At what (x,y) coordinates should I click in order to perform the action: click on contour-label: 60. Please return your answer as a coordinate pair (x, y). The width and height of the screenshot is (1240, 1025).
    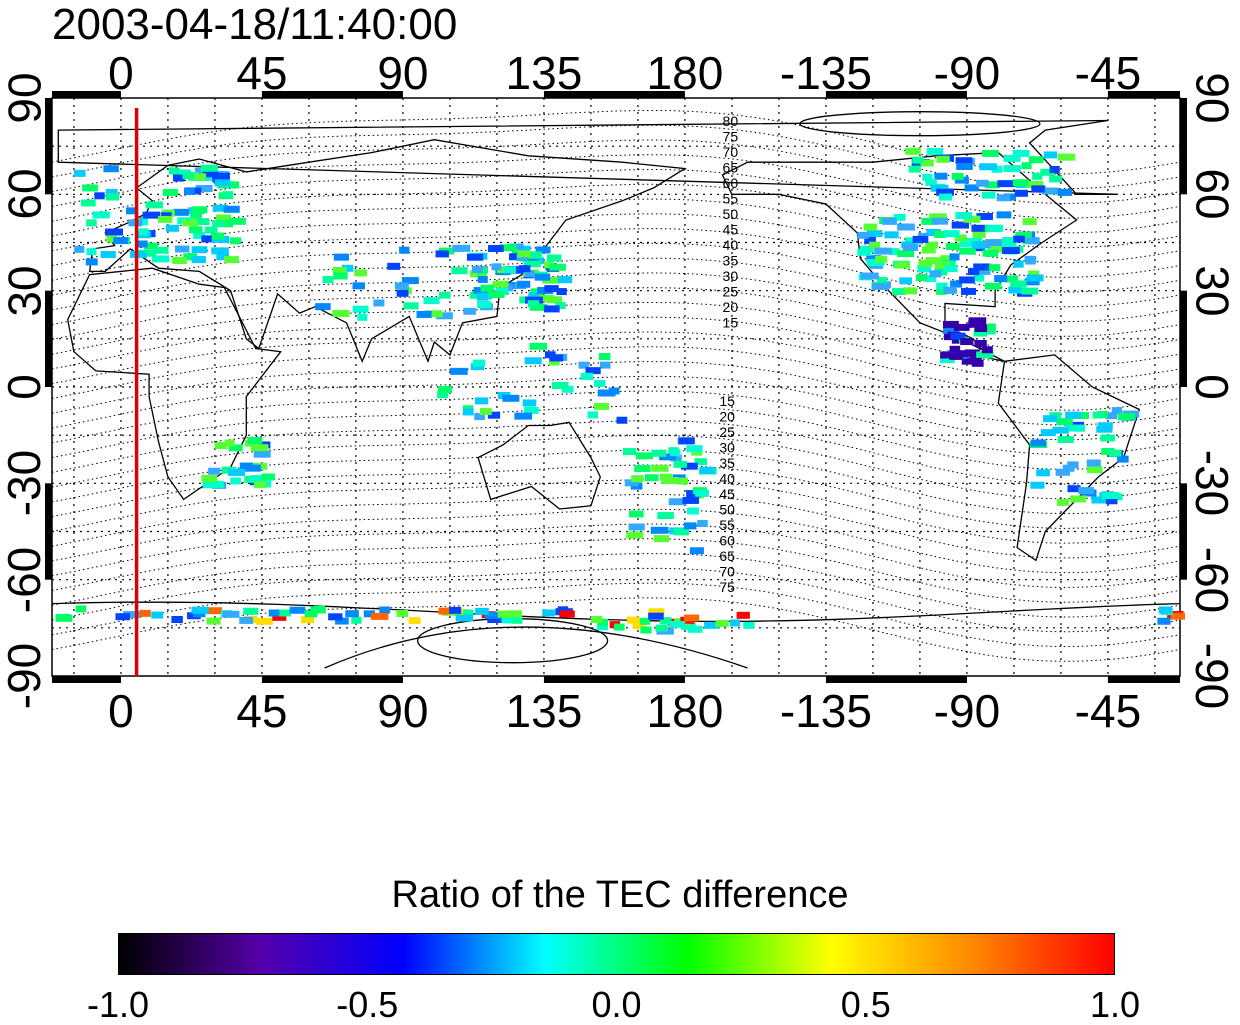
    Looking at the image, I should click on (731, 183).